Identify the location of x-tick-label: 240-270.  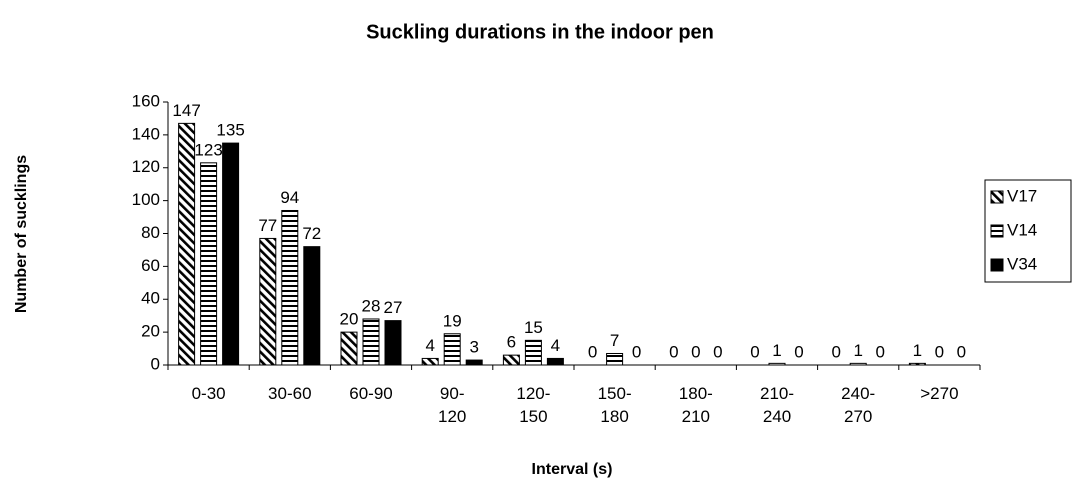
(858, 405).